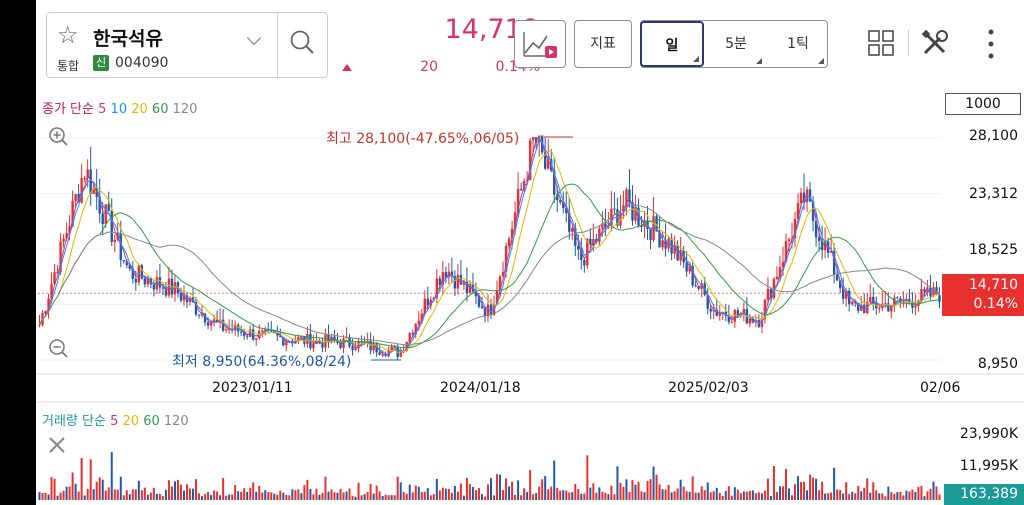  What do you see at coordinates (993, 136) in the screenshot?
I see `y-label-max: 28,100` at bounding box center [993, 136].